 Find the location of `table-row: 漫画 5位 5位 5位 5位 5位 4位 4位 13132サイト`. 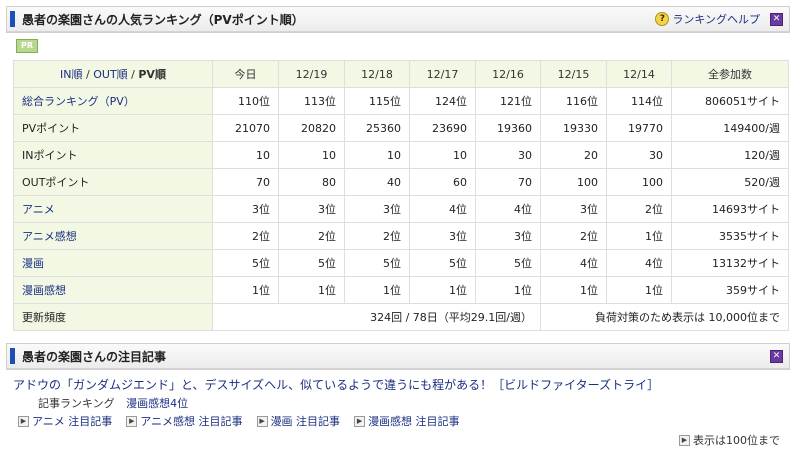

table-row: 漫画 5位 5位 5位 5位 5位 4位 4位 13132サイト is located at coordinates (401, 263).